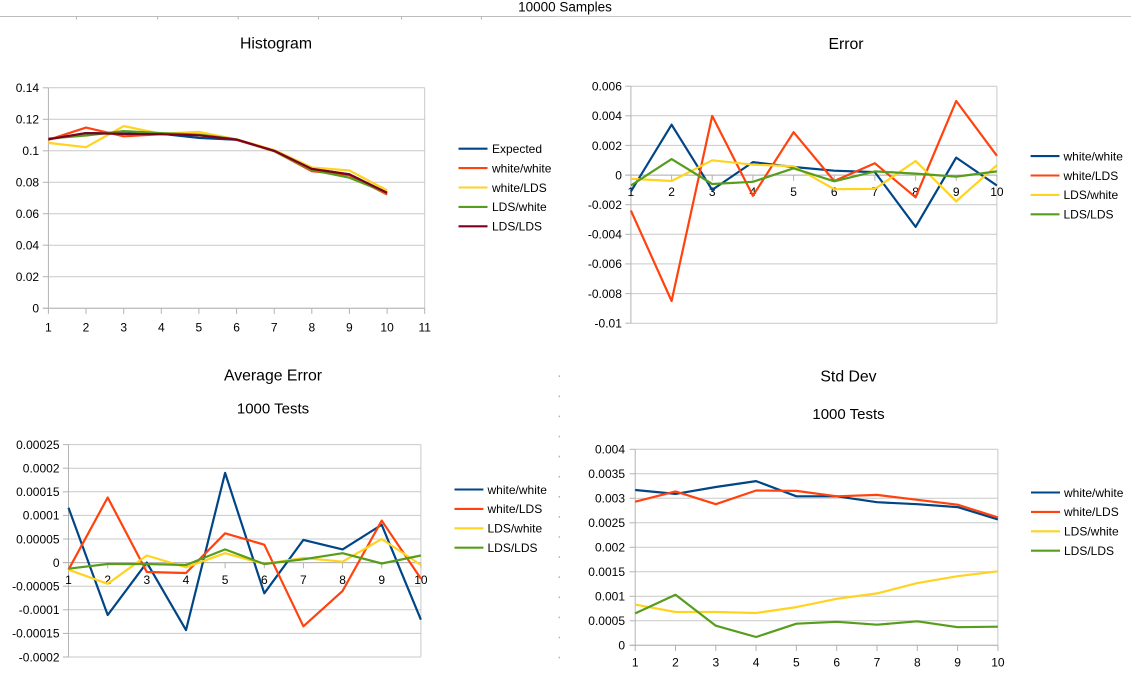  I want to click on svg-text: -0.00005, so click(36, 587).